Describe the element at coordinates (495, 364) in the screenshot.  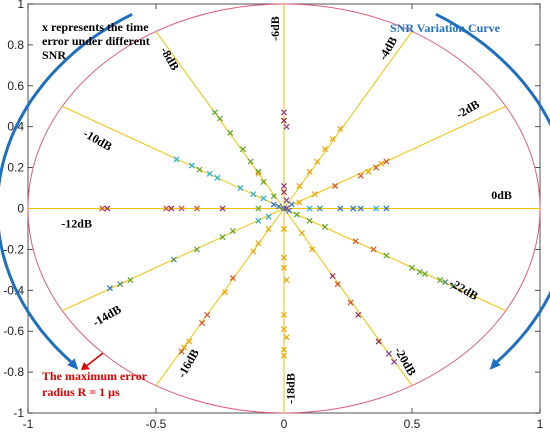
I see `snr-arrowhead-right` at that location.